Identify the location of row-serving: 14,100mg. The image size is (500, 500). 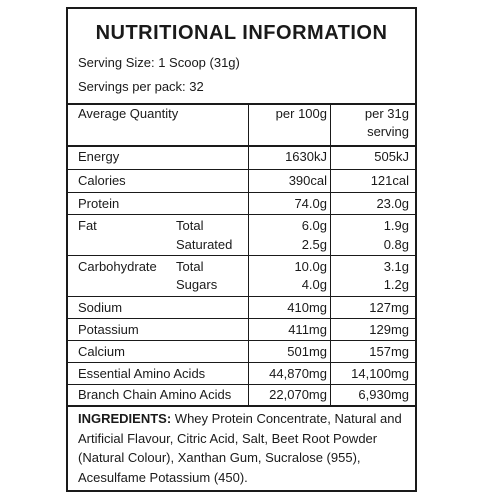
(380, 373).